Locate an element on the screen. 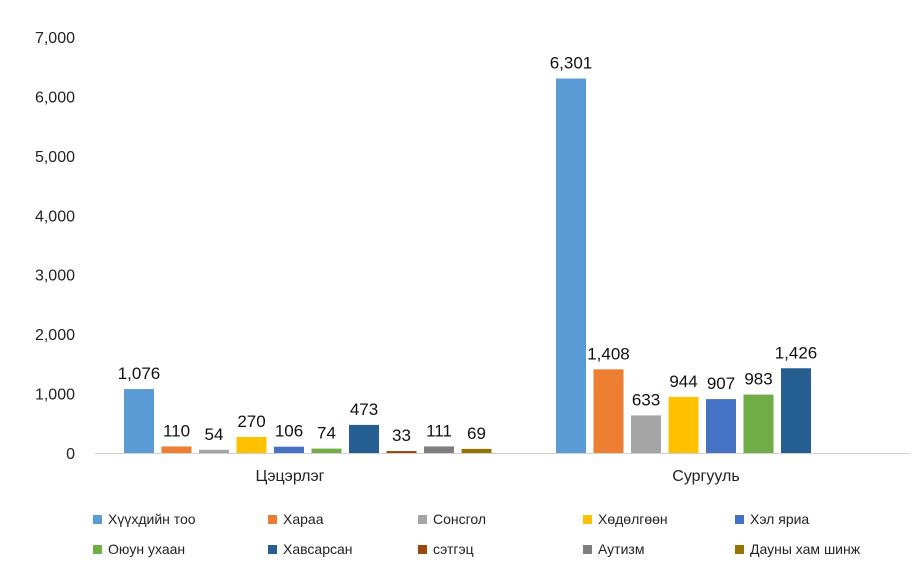 This screenshot has width=913, height=564. legend-item: Хэл яриа is located at coordinates (772, 519).